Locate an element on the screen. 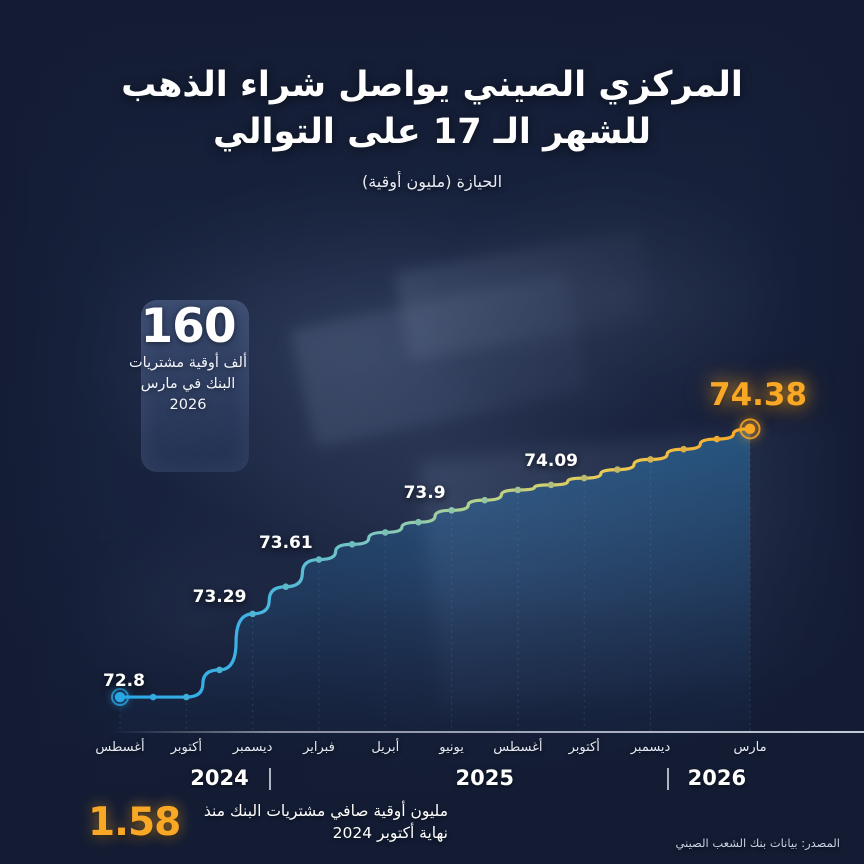 The width and height of the screenshot is (864, 864). start-point-halo is located at coordinates (120, 697).